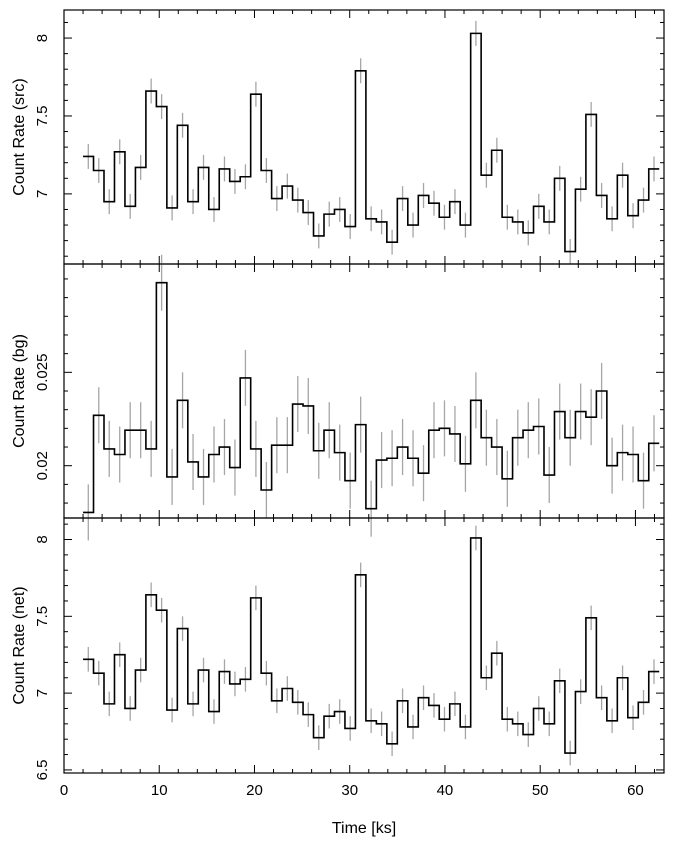 The image size is (676, 846). Describe the element at coordinates (540, 790) in the screenshot. I see `x-tick-label: 50` at that location.